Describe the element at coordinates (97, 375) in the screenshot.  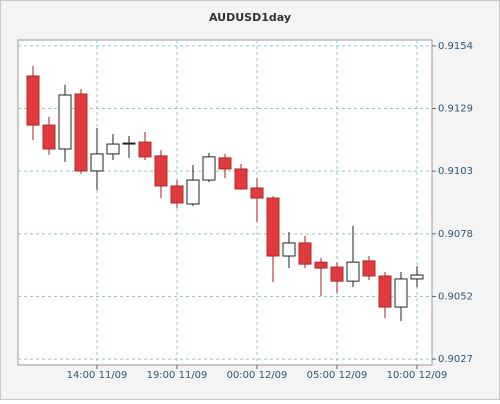
I see `x-tick-label: 14:00 11/09` at that location.